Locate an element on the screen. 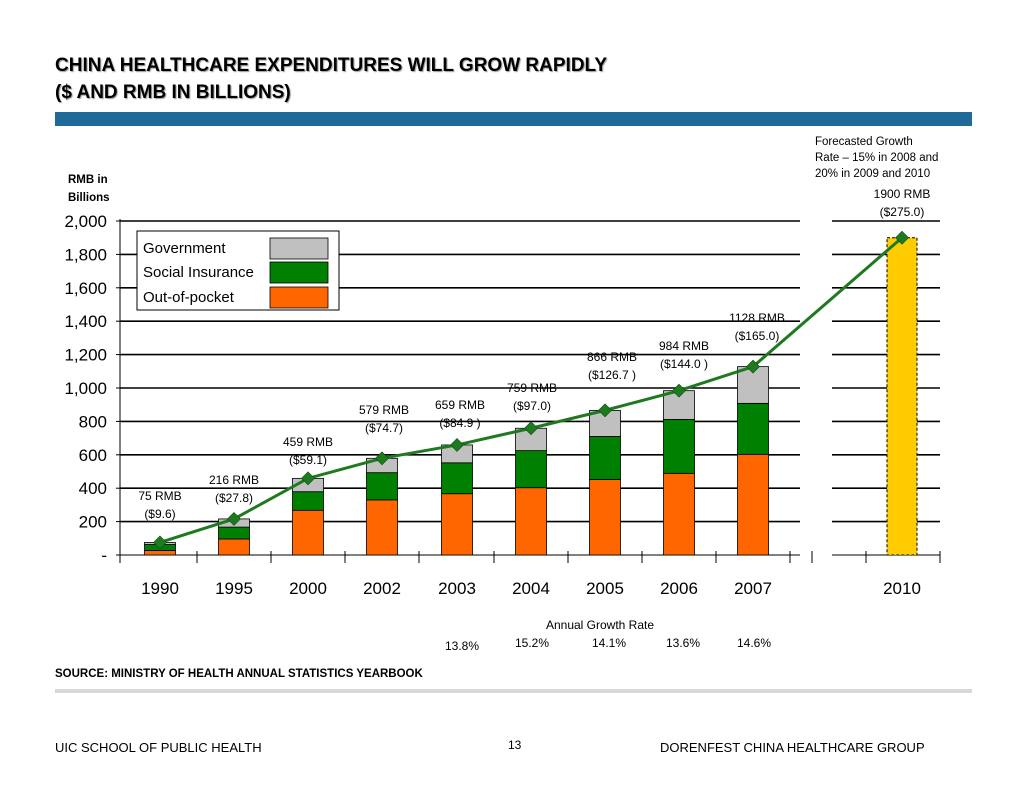 This screenshot has height=791, width=1024. forecast-note-line-2: Rate – 15% in 2008 and is located at coordinates (876, 158).